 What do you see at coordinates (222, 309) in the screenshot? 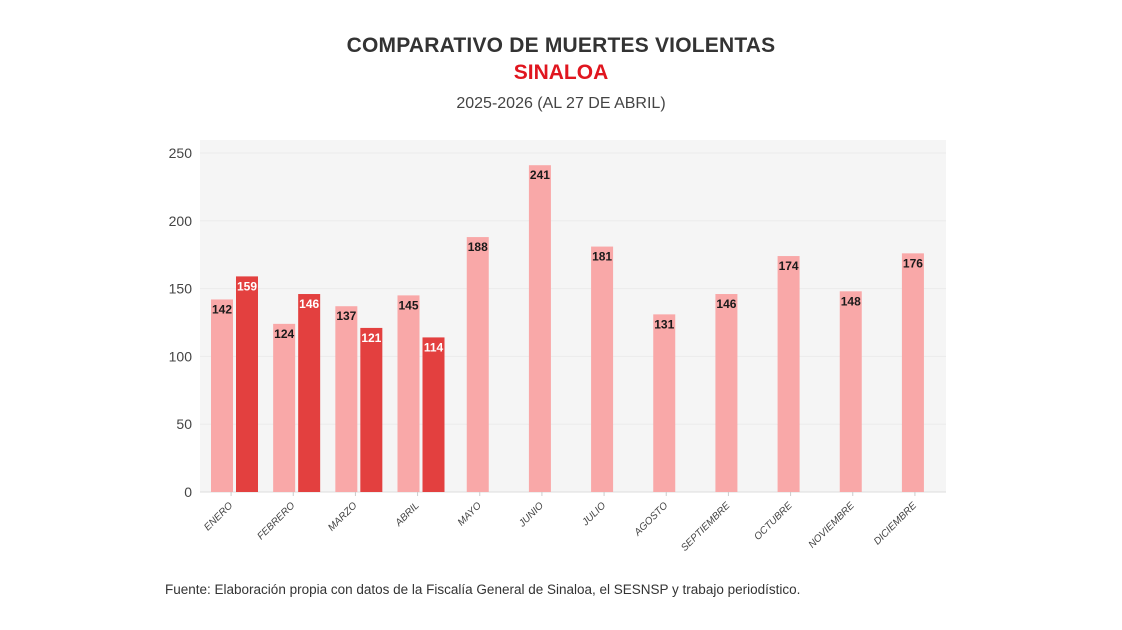
I see `data-label: 142` at bounding box center [222, 309].